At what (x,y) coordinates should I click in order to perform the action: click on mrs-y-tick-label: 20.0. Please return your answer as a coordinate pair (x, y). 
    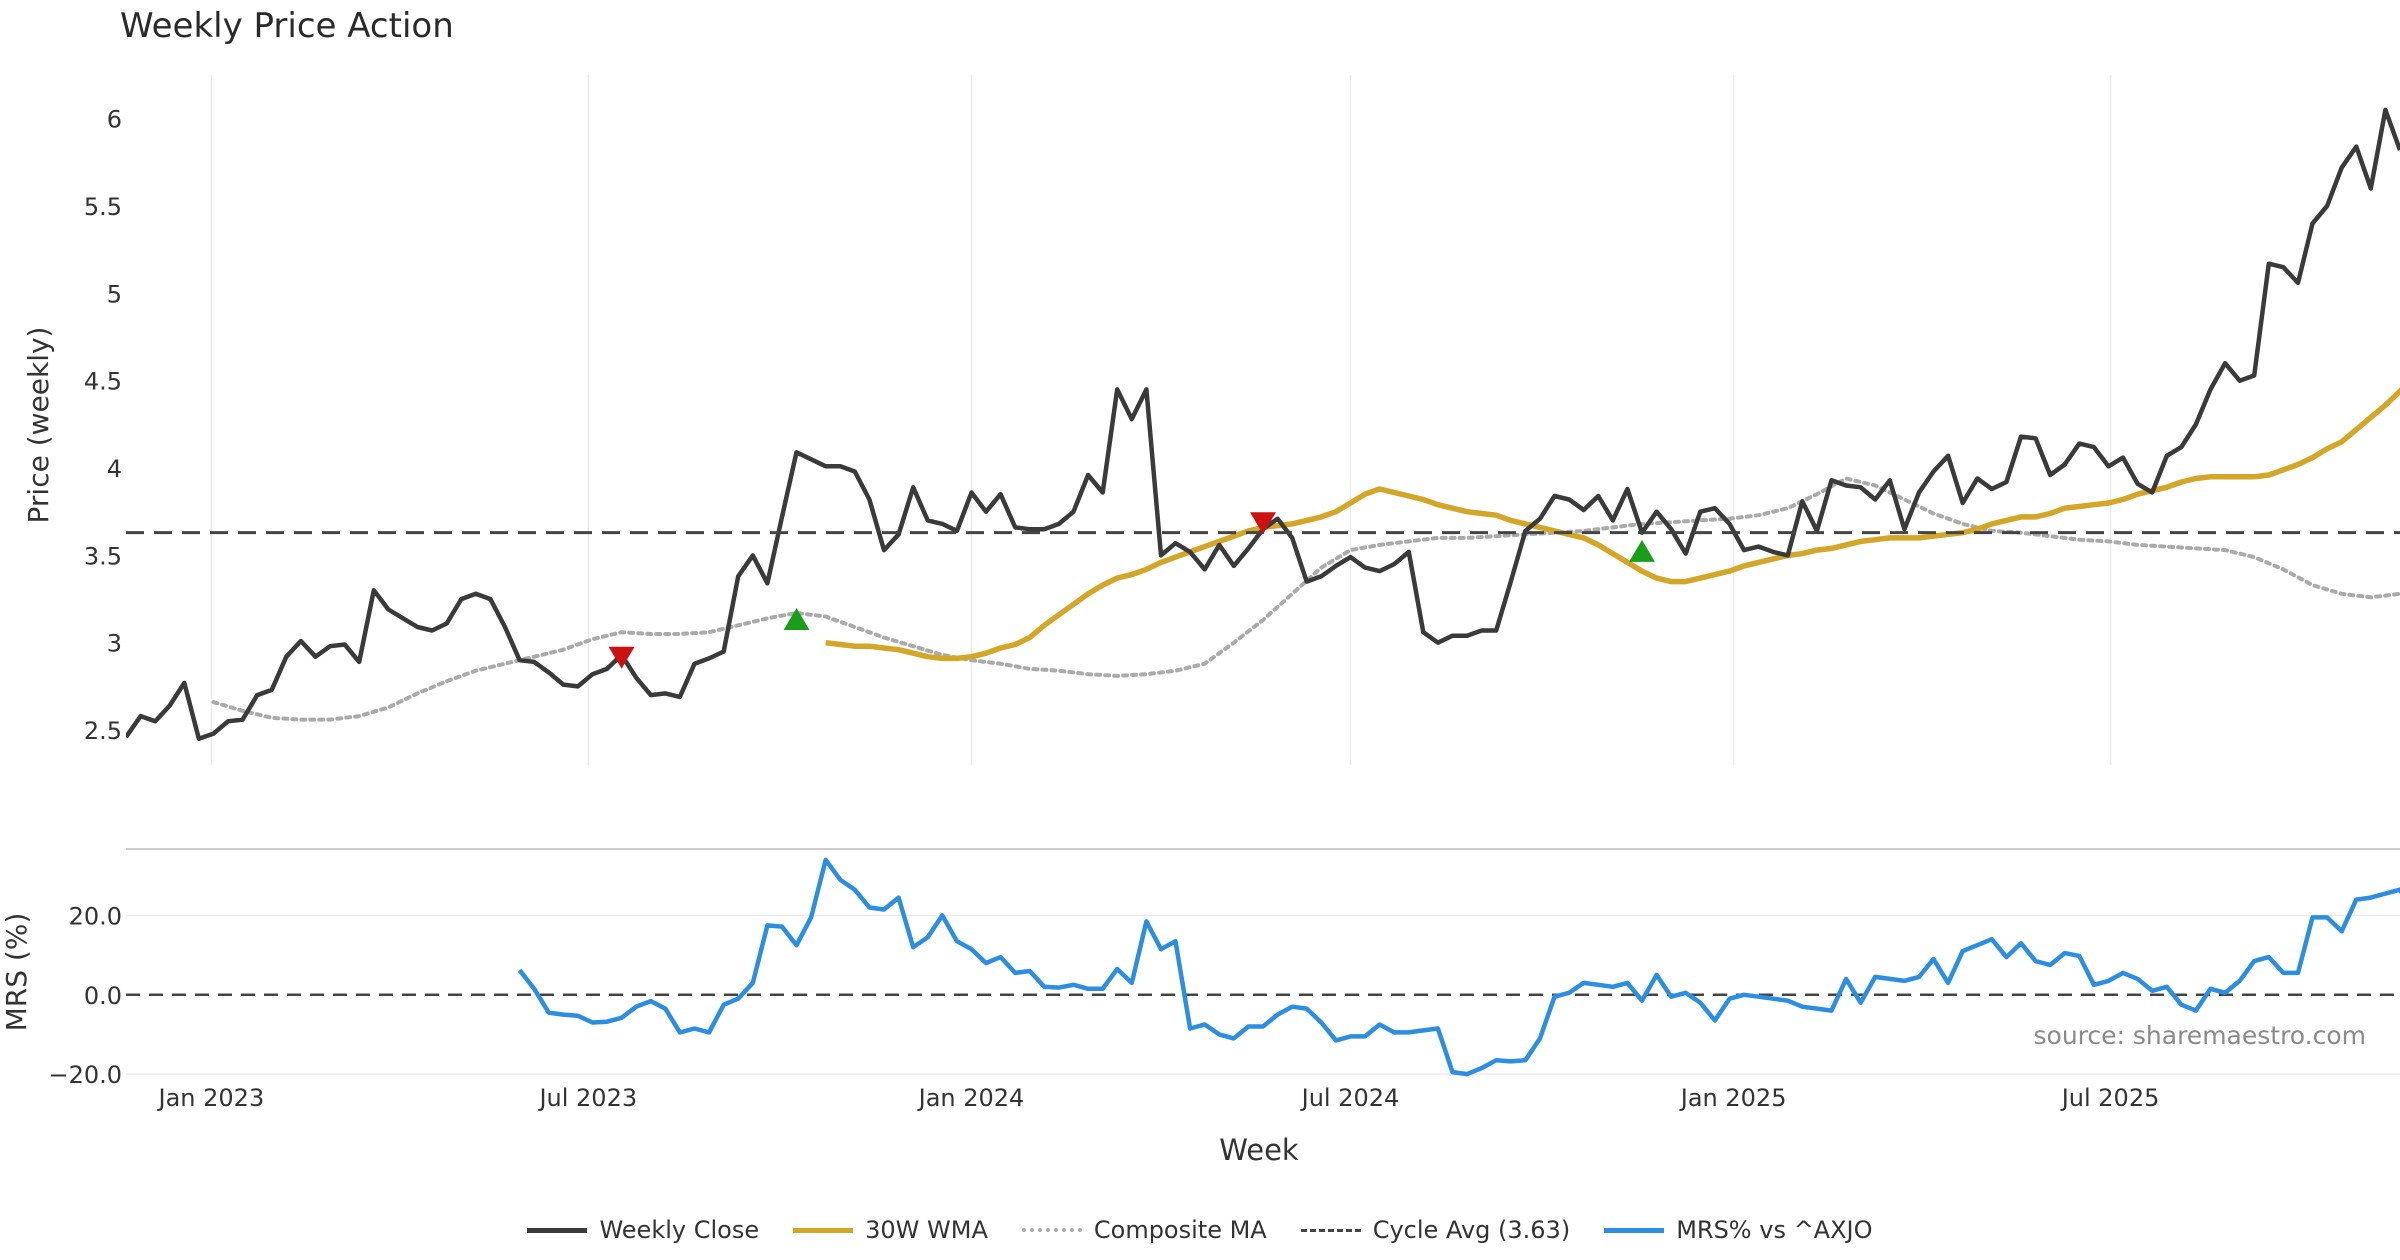
    Looking at the image, I should click on (95, 916).